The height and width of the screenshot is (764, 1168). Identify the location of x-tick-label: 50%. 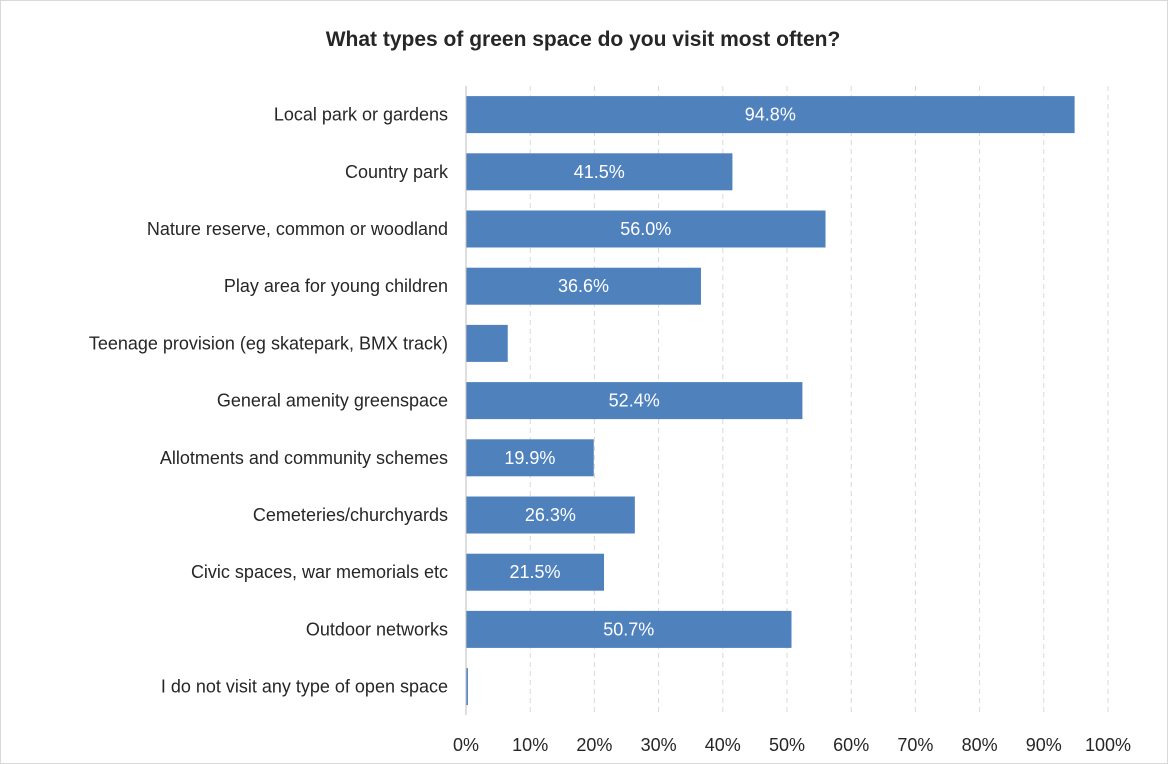
(787, 745).